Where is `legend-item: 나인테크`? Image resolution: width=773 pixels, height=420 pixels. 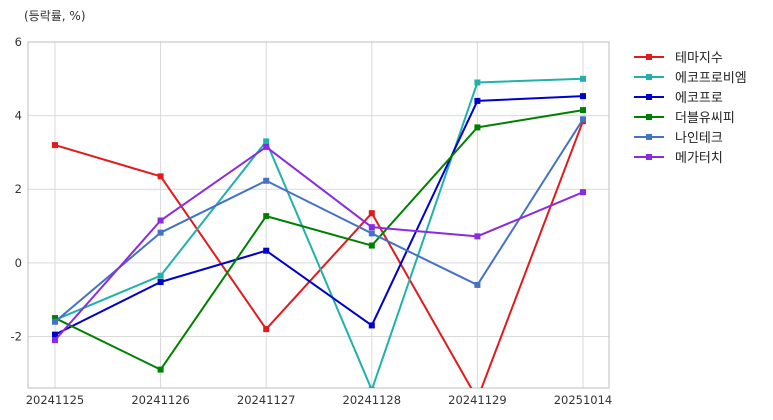
legend-item: 나인테크 is located at coordinates (678, 138).